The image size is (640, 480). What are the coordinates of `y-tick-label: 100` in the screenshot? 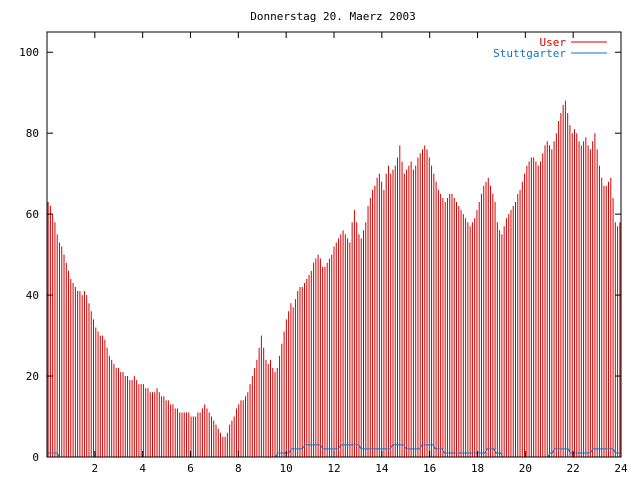 It's located at (29, 52).